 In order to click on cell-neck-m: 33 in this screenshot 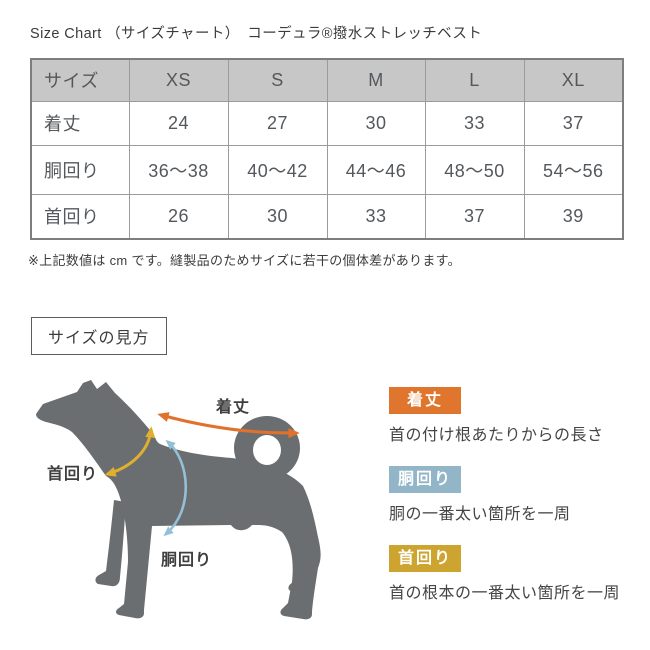, I will do `click(376, 216)`.